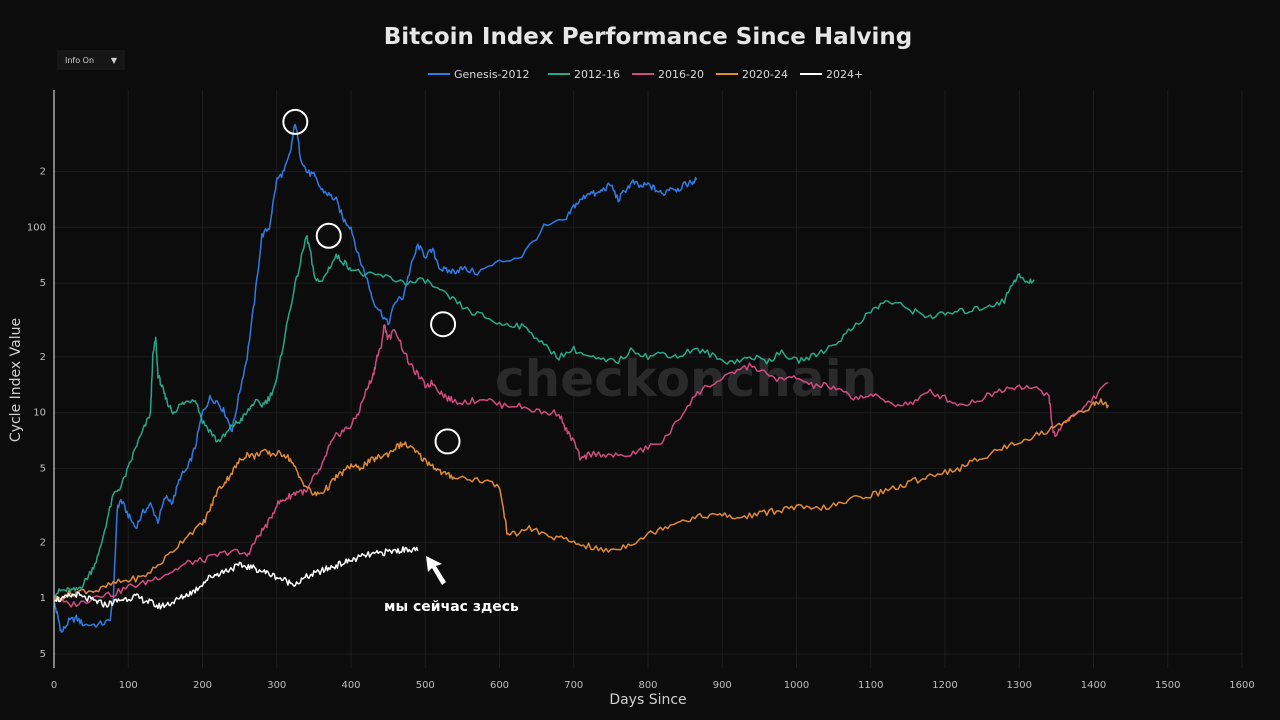 The width and height of the screenshot is (1280, 720). I want to click on y-tick-label: 1, so click(43, 598).